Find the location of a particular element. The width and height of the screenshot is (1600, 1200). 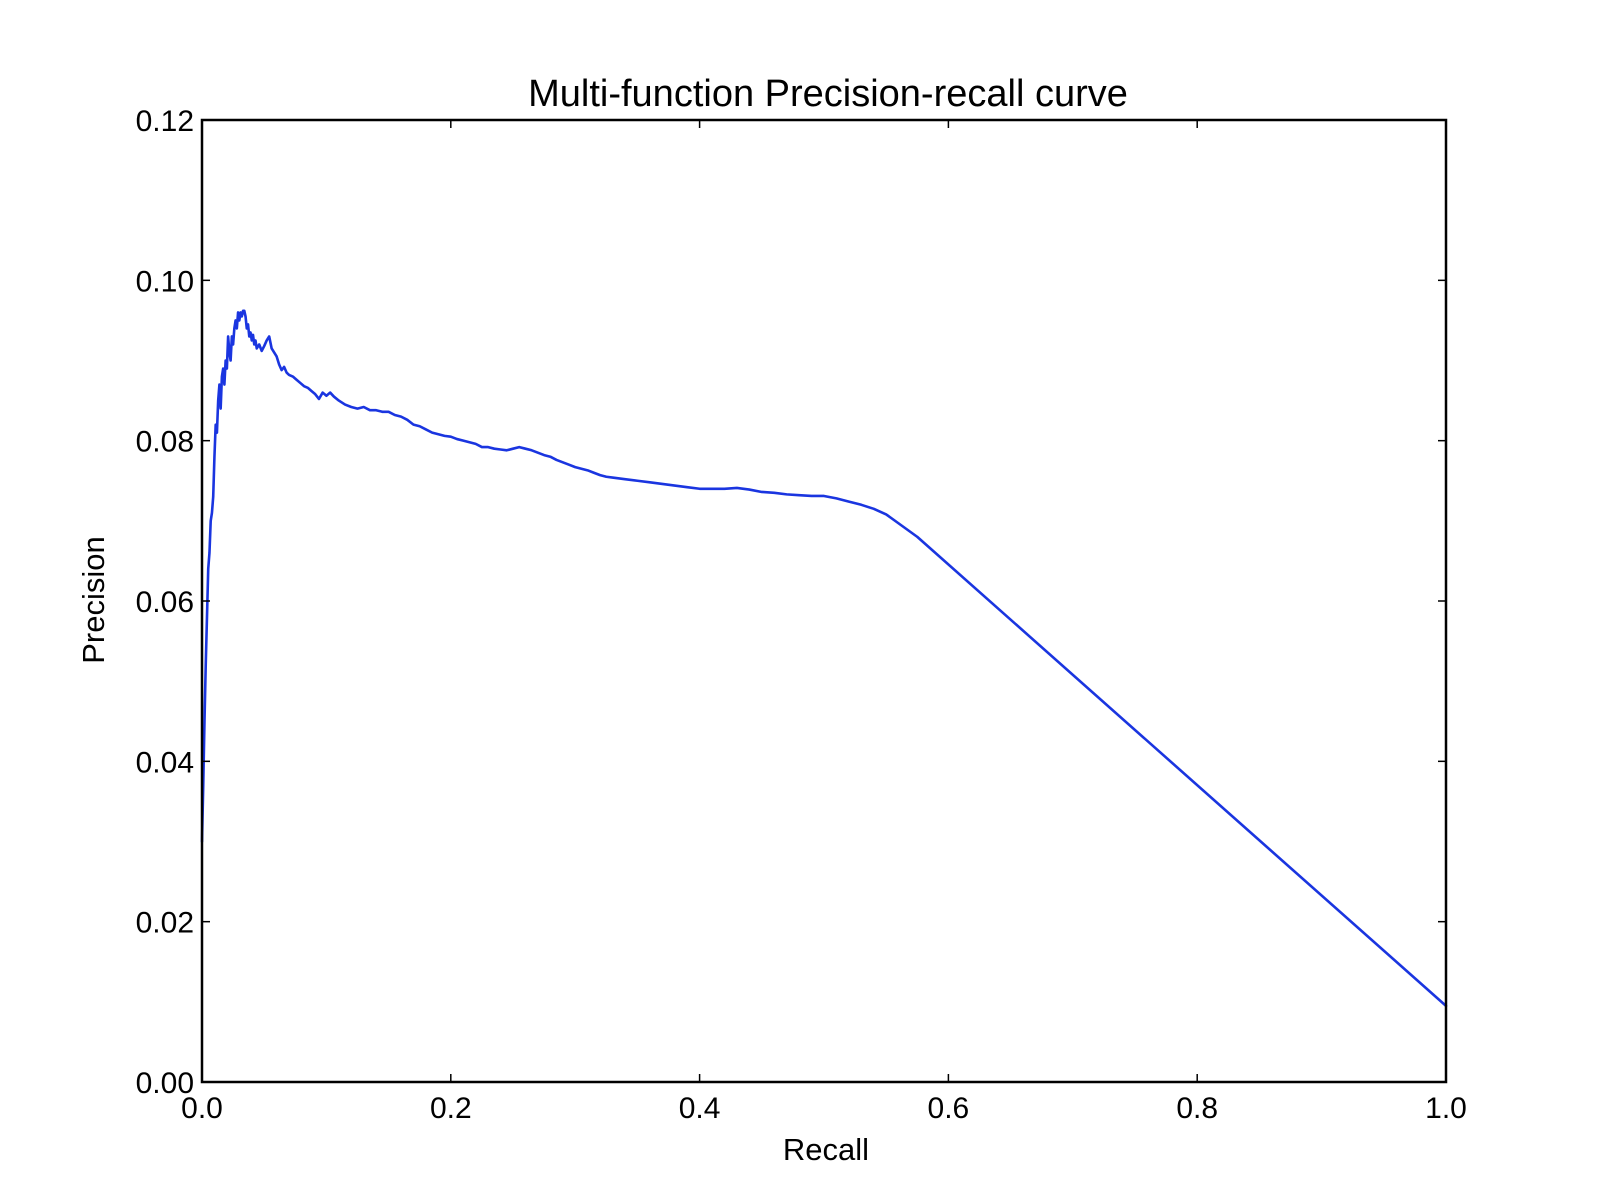

y-tick-label: 0.02 is located at coordinates (165, 923).